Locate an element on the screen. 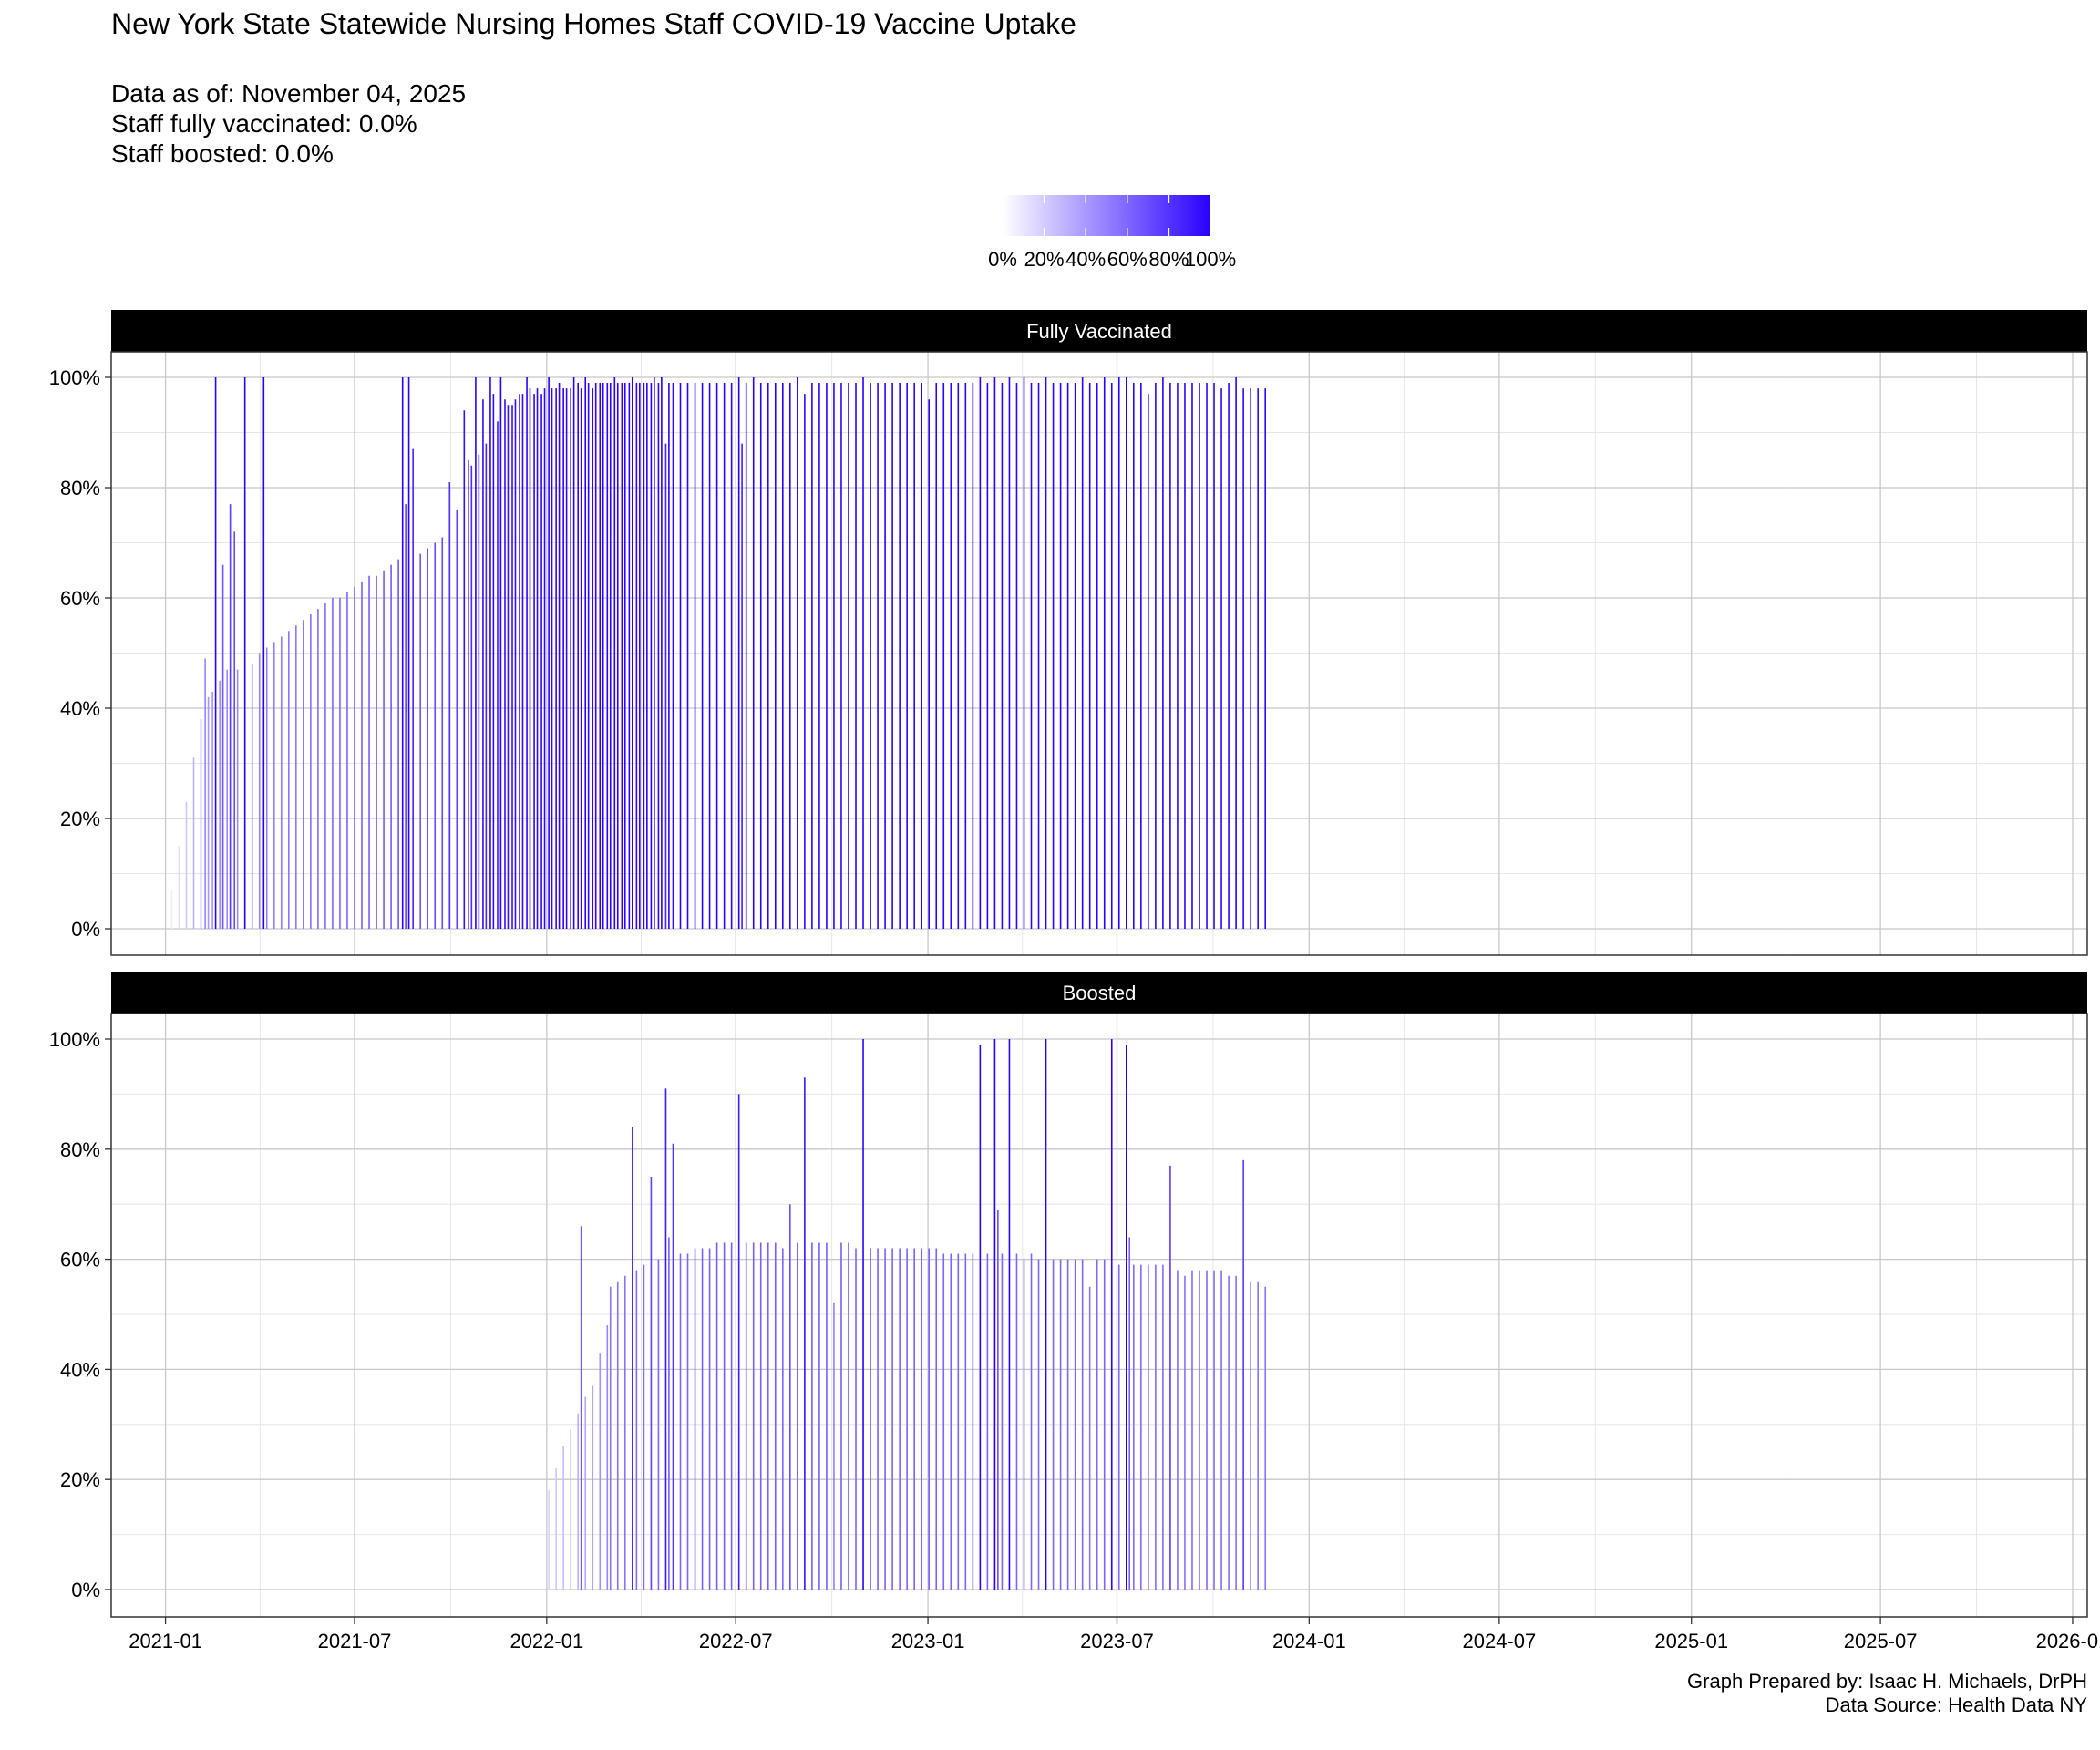 The height and width of the screenshot is (1750, 2100). x-tick-label: 2021-07 is located at coordinates (355, 1641).